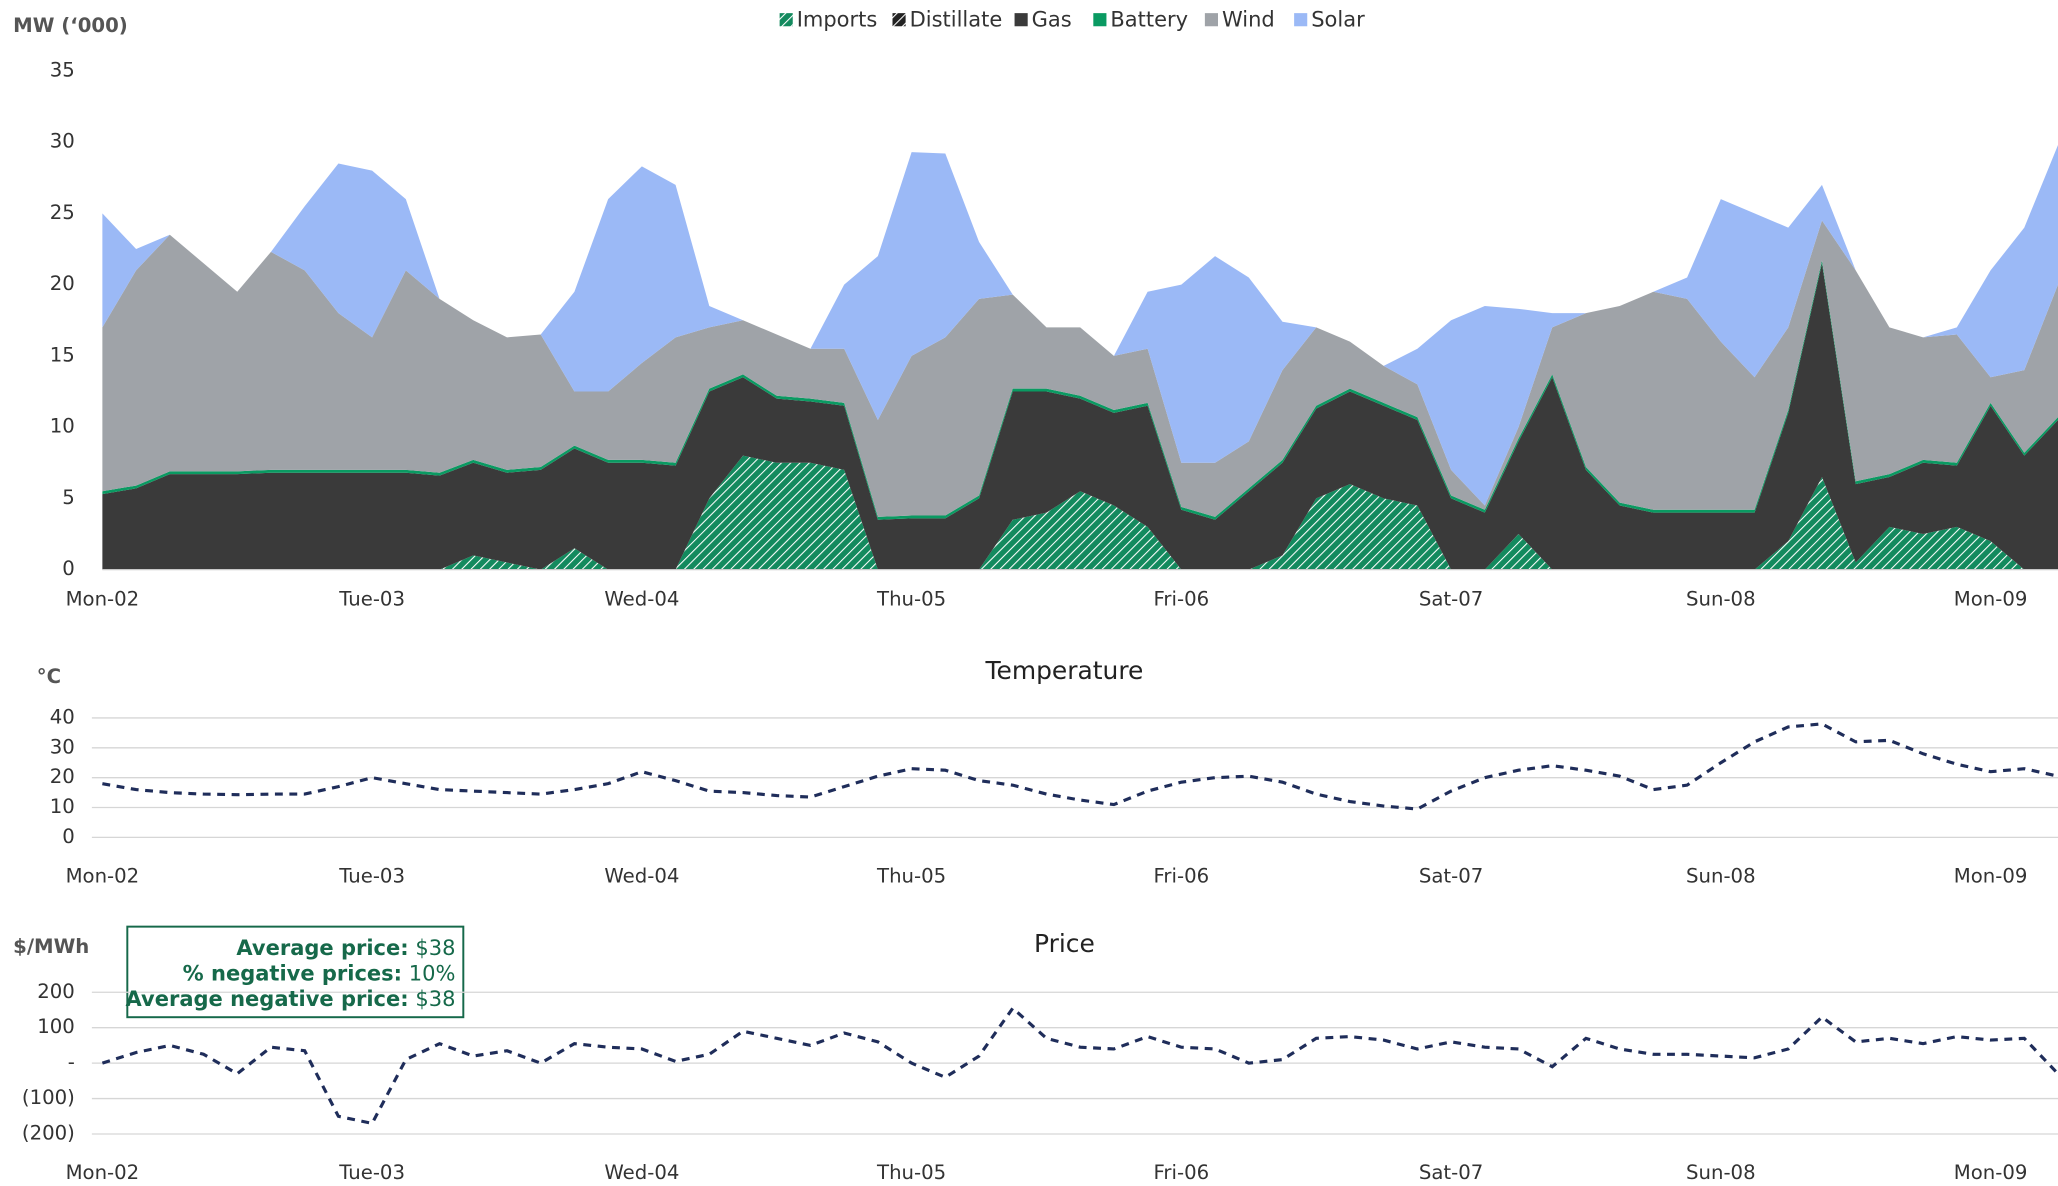 This screenshot has width=2058, height=1186. What do you see at coordinates (1149, 19) in the screenshot?
I see `legend-label: Battery` at bounding box center [1149, 19].